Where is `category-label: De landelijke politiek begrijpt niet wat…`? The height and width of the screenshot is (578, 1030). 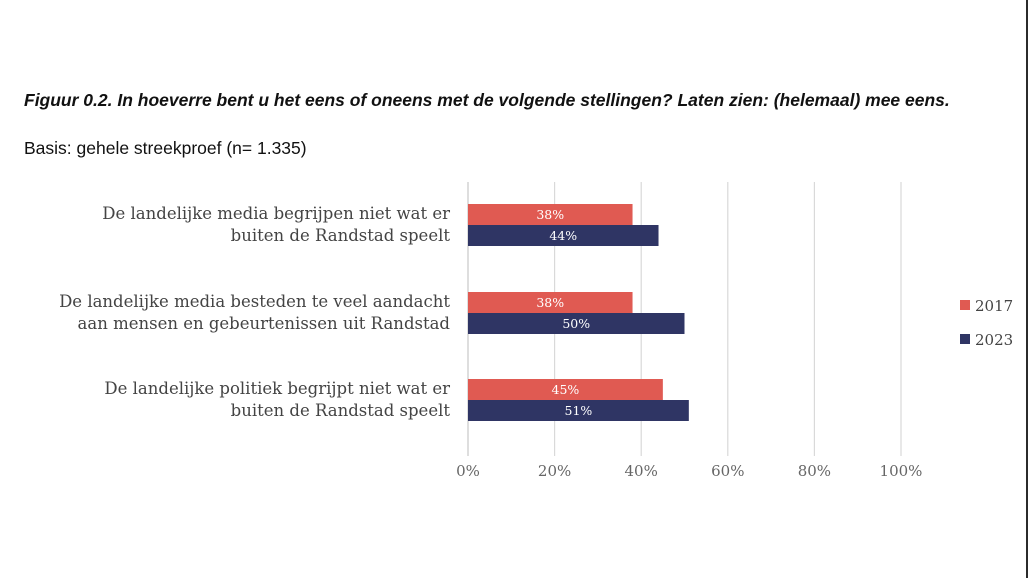
category-label: De landelijke politiek begrijpt niet wat… is located at coordinates (277, 388).